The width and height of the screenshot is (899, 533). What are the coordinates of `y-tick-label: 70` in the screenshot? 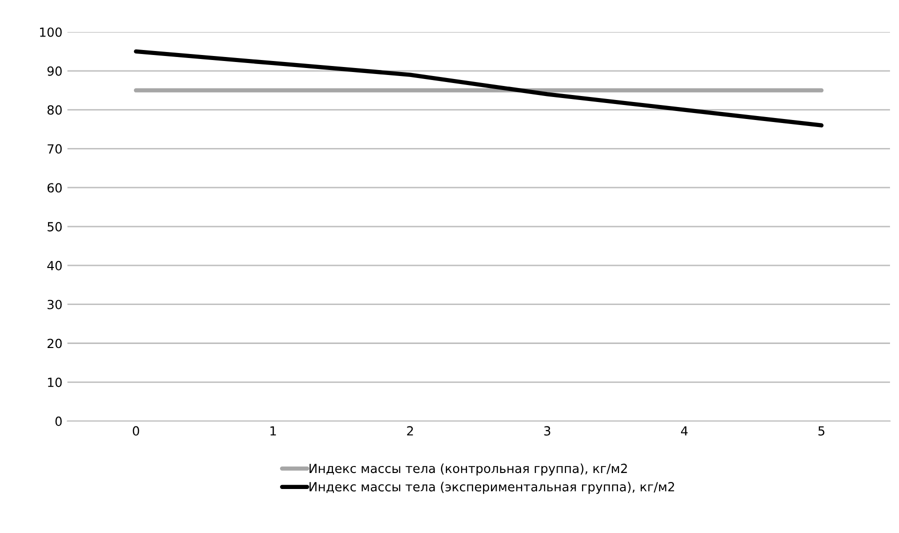 It's located at (55, 149).